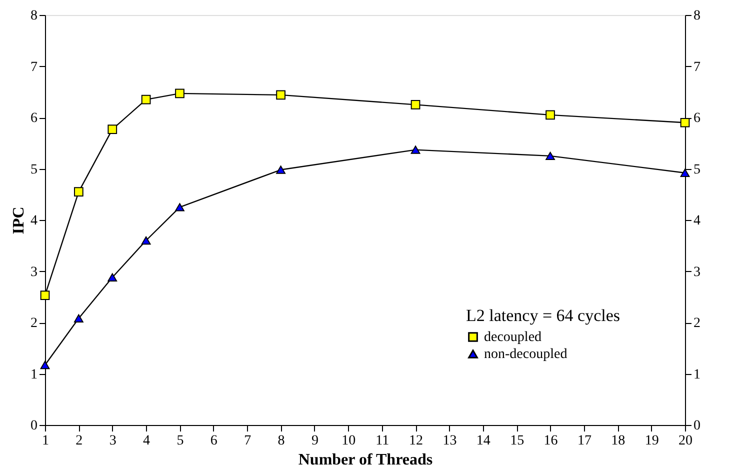 The width and height of the screenshot is (734, 467). I want to click on y2-tick-label: 8, so click(697, 16).